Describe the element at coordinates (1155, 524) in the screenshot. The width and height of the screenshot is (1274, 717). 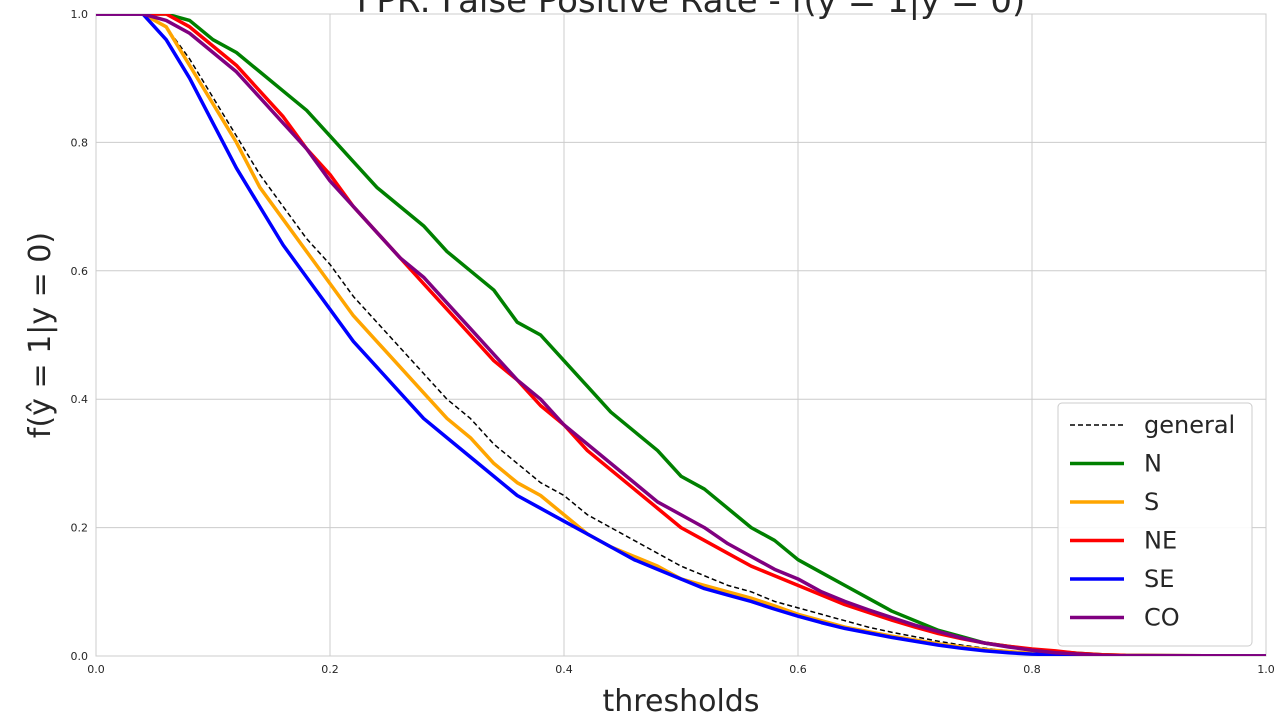
I see `legend: general NS NE SE CO` at that location.